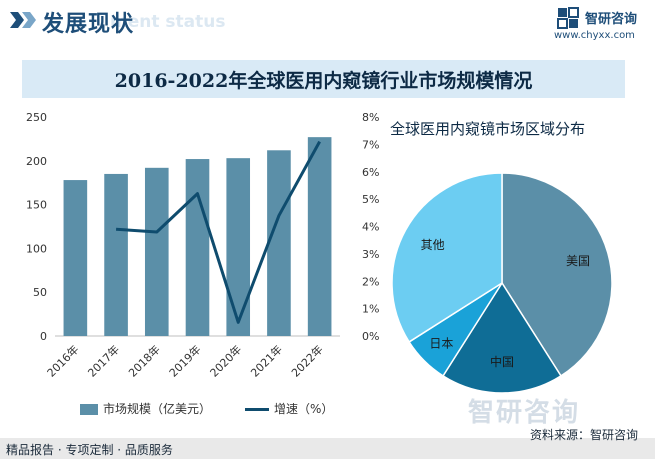 Image resolution: width=655 pixels, height=459 pixels. Describe the element at coordinates (43, 336) in the screenshot. I see `y-left-tick-label: 0` at that location.